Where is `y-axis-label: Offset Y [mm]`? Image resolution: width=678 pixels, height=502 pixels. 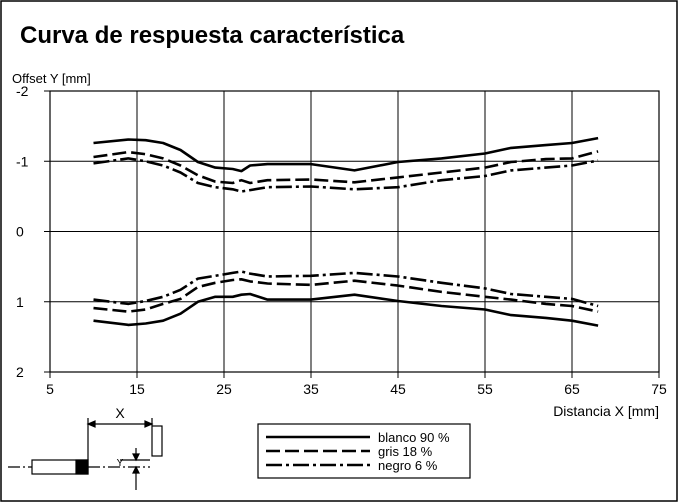 y-axis-label: Offset Y [mm] is located at coordinates (51, 78).